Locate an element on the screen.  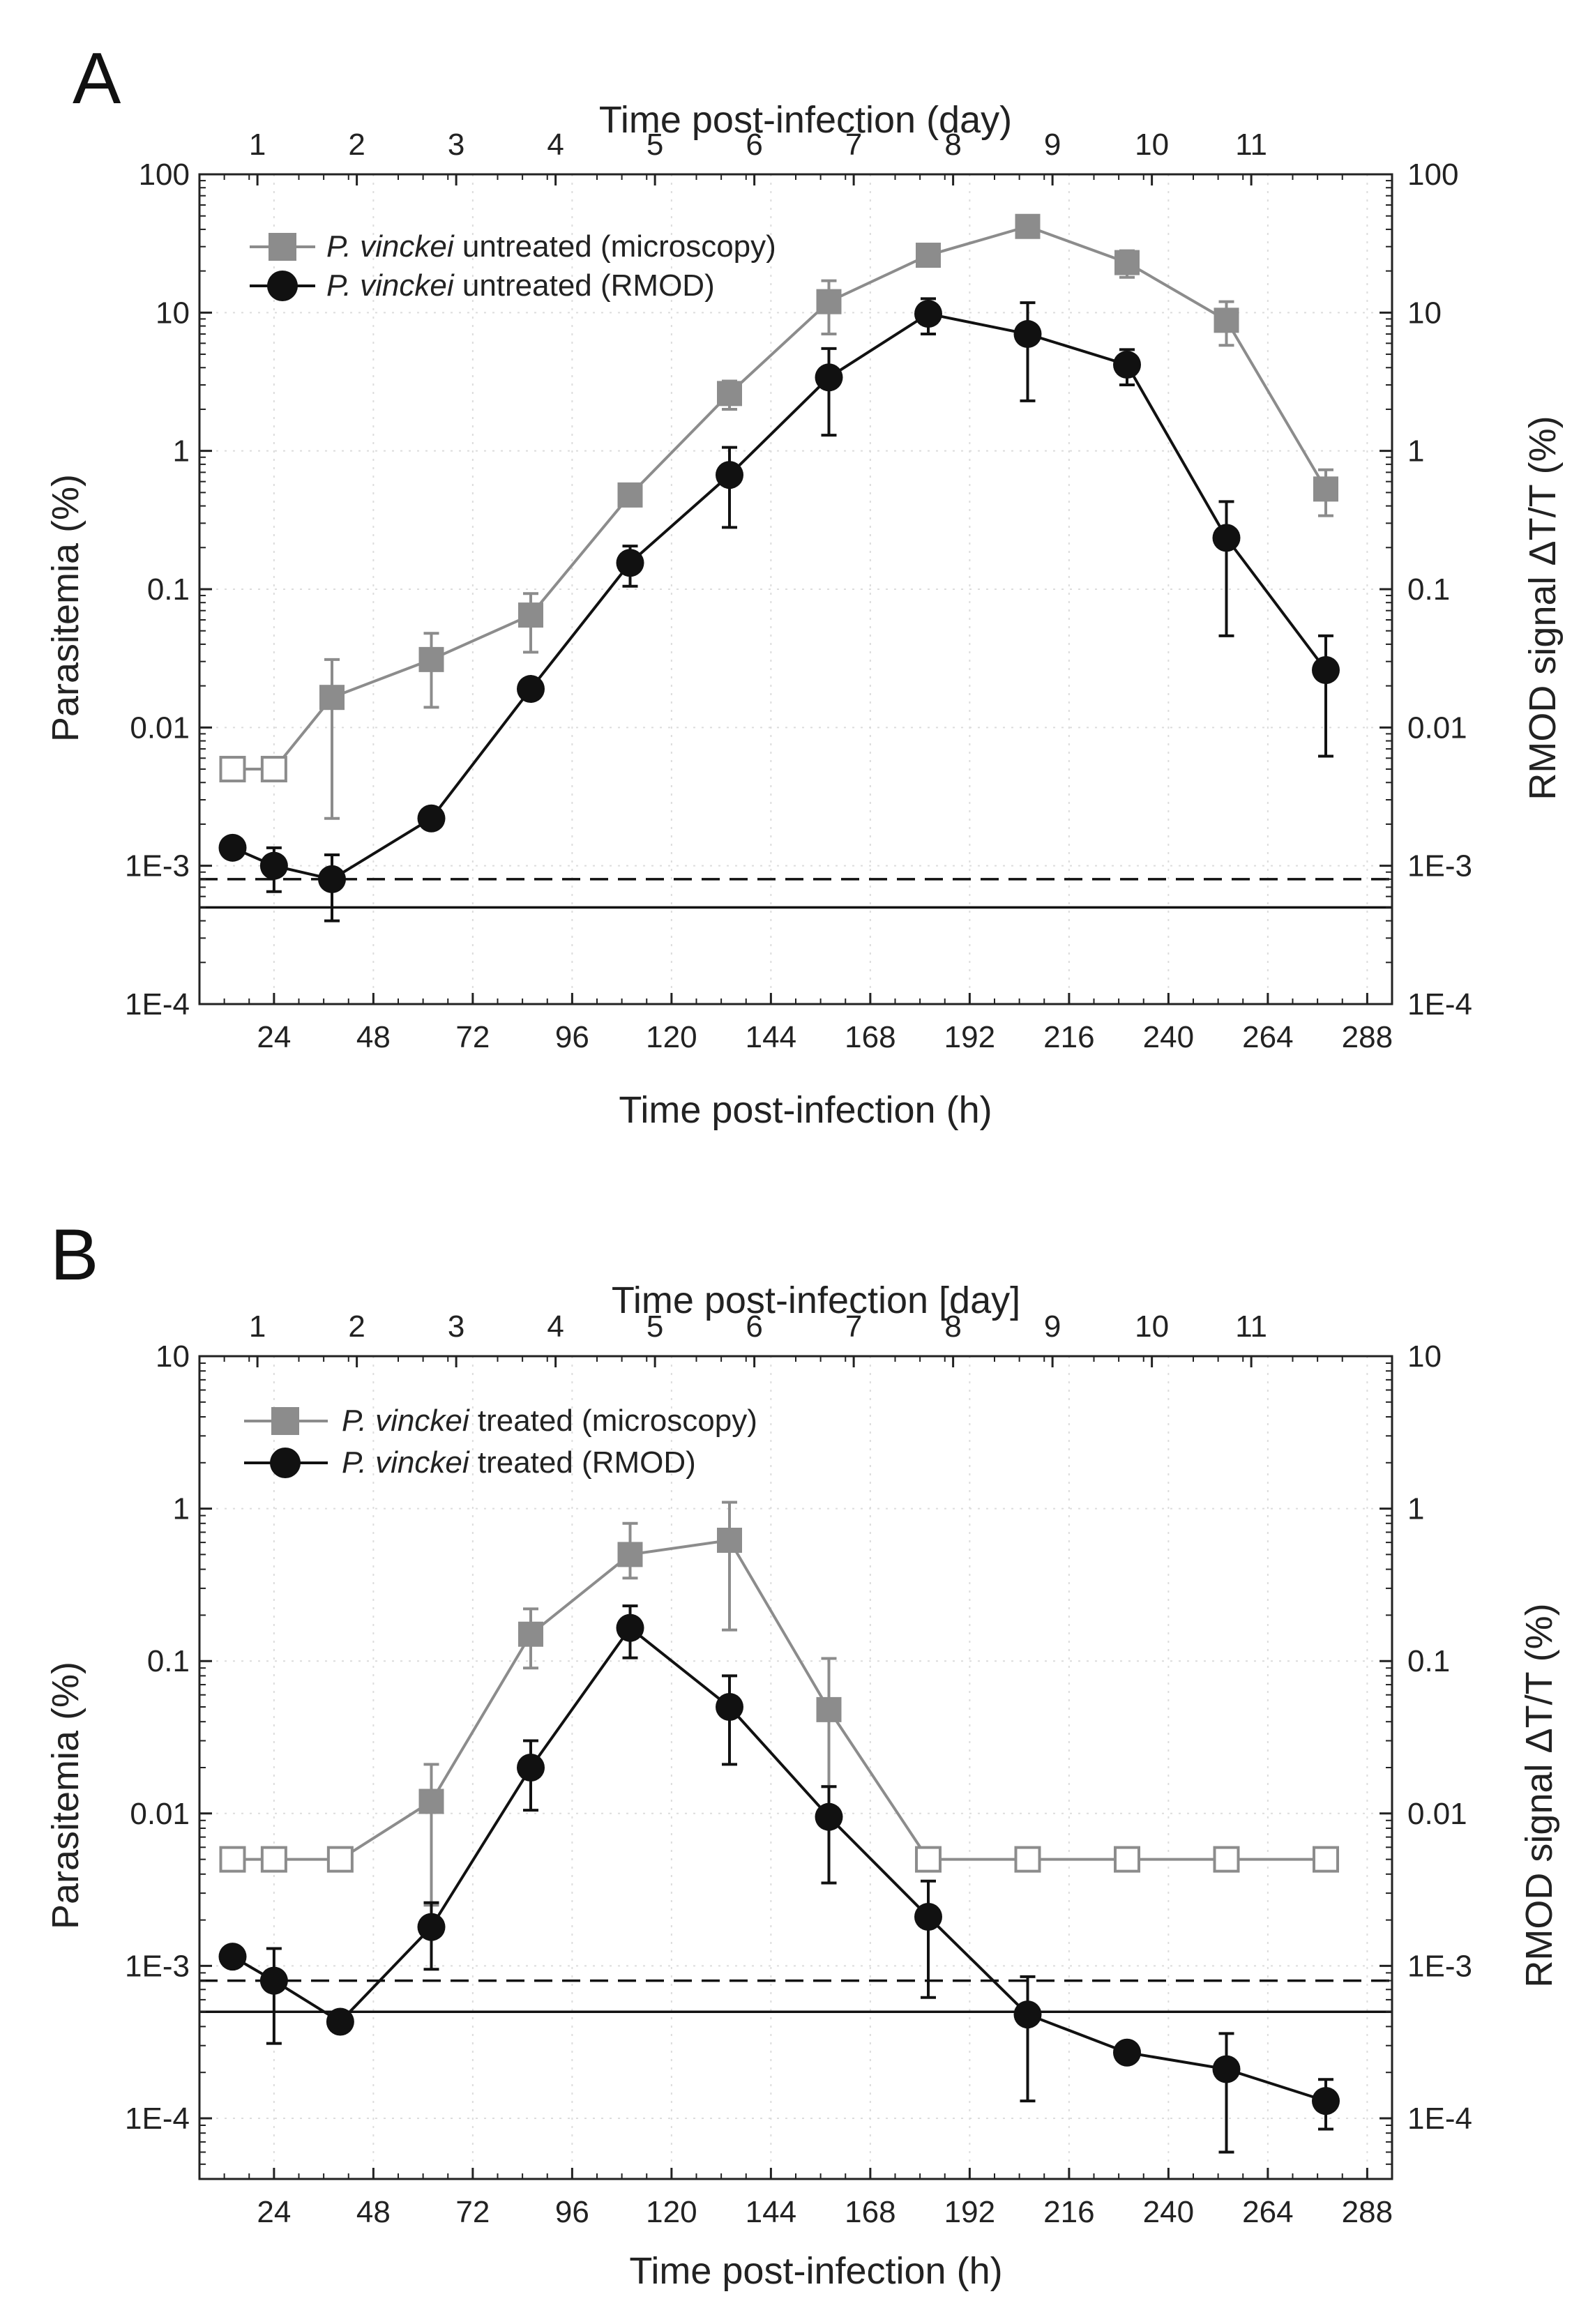
y-tick-label: 0.01 is located at coordinates (160, 1814).